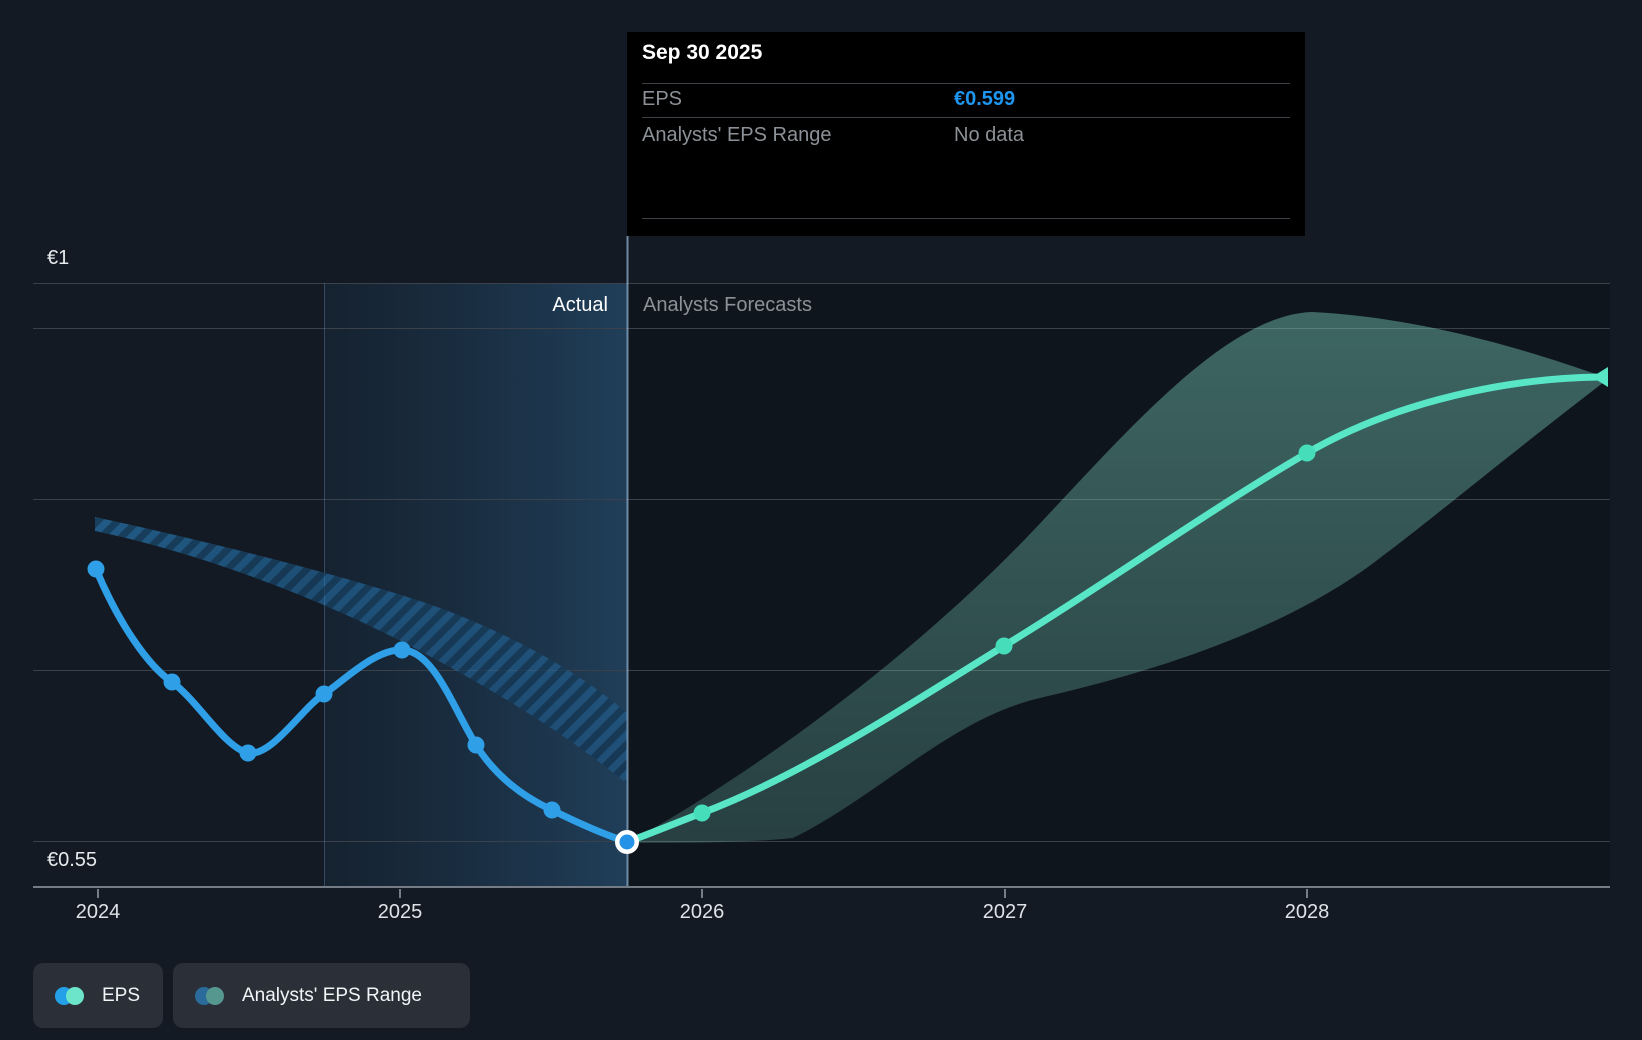 The height and width of the screenshot is (1040, 1642). What do you see at coordinates (1307, 912) in the screenshot?
I see `x-axis-label-2028: 2028` at bounding box center [1307, 912].